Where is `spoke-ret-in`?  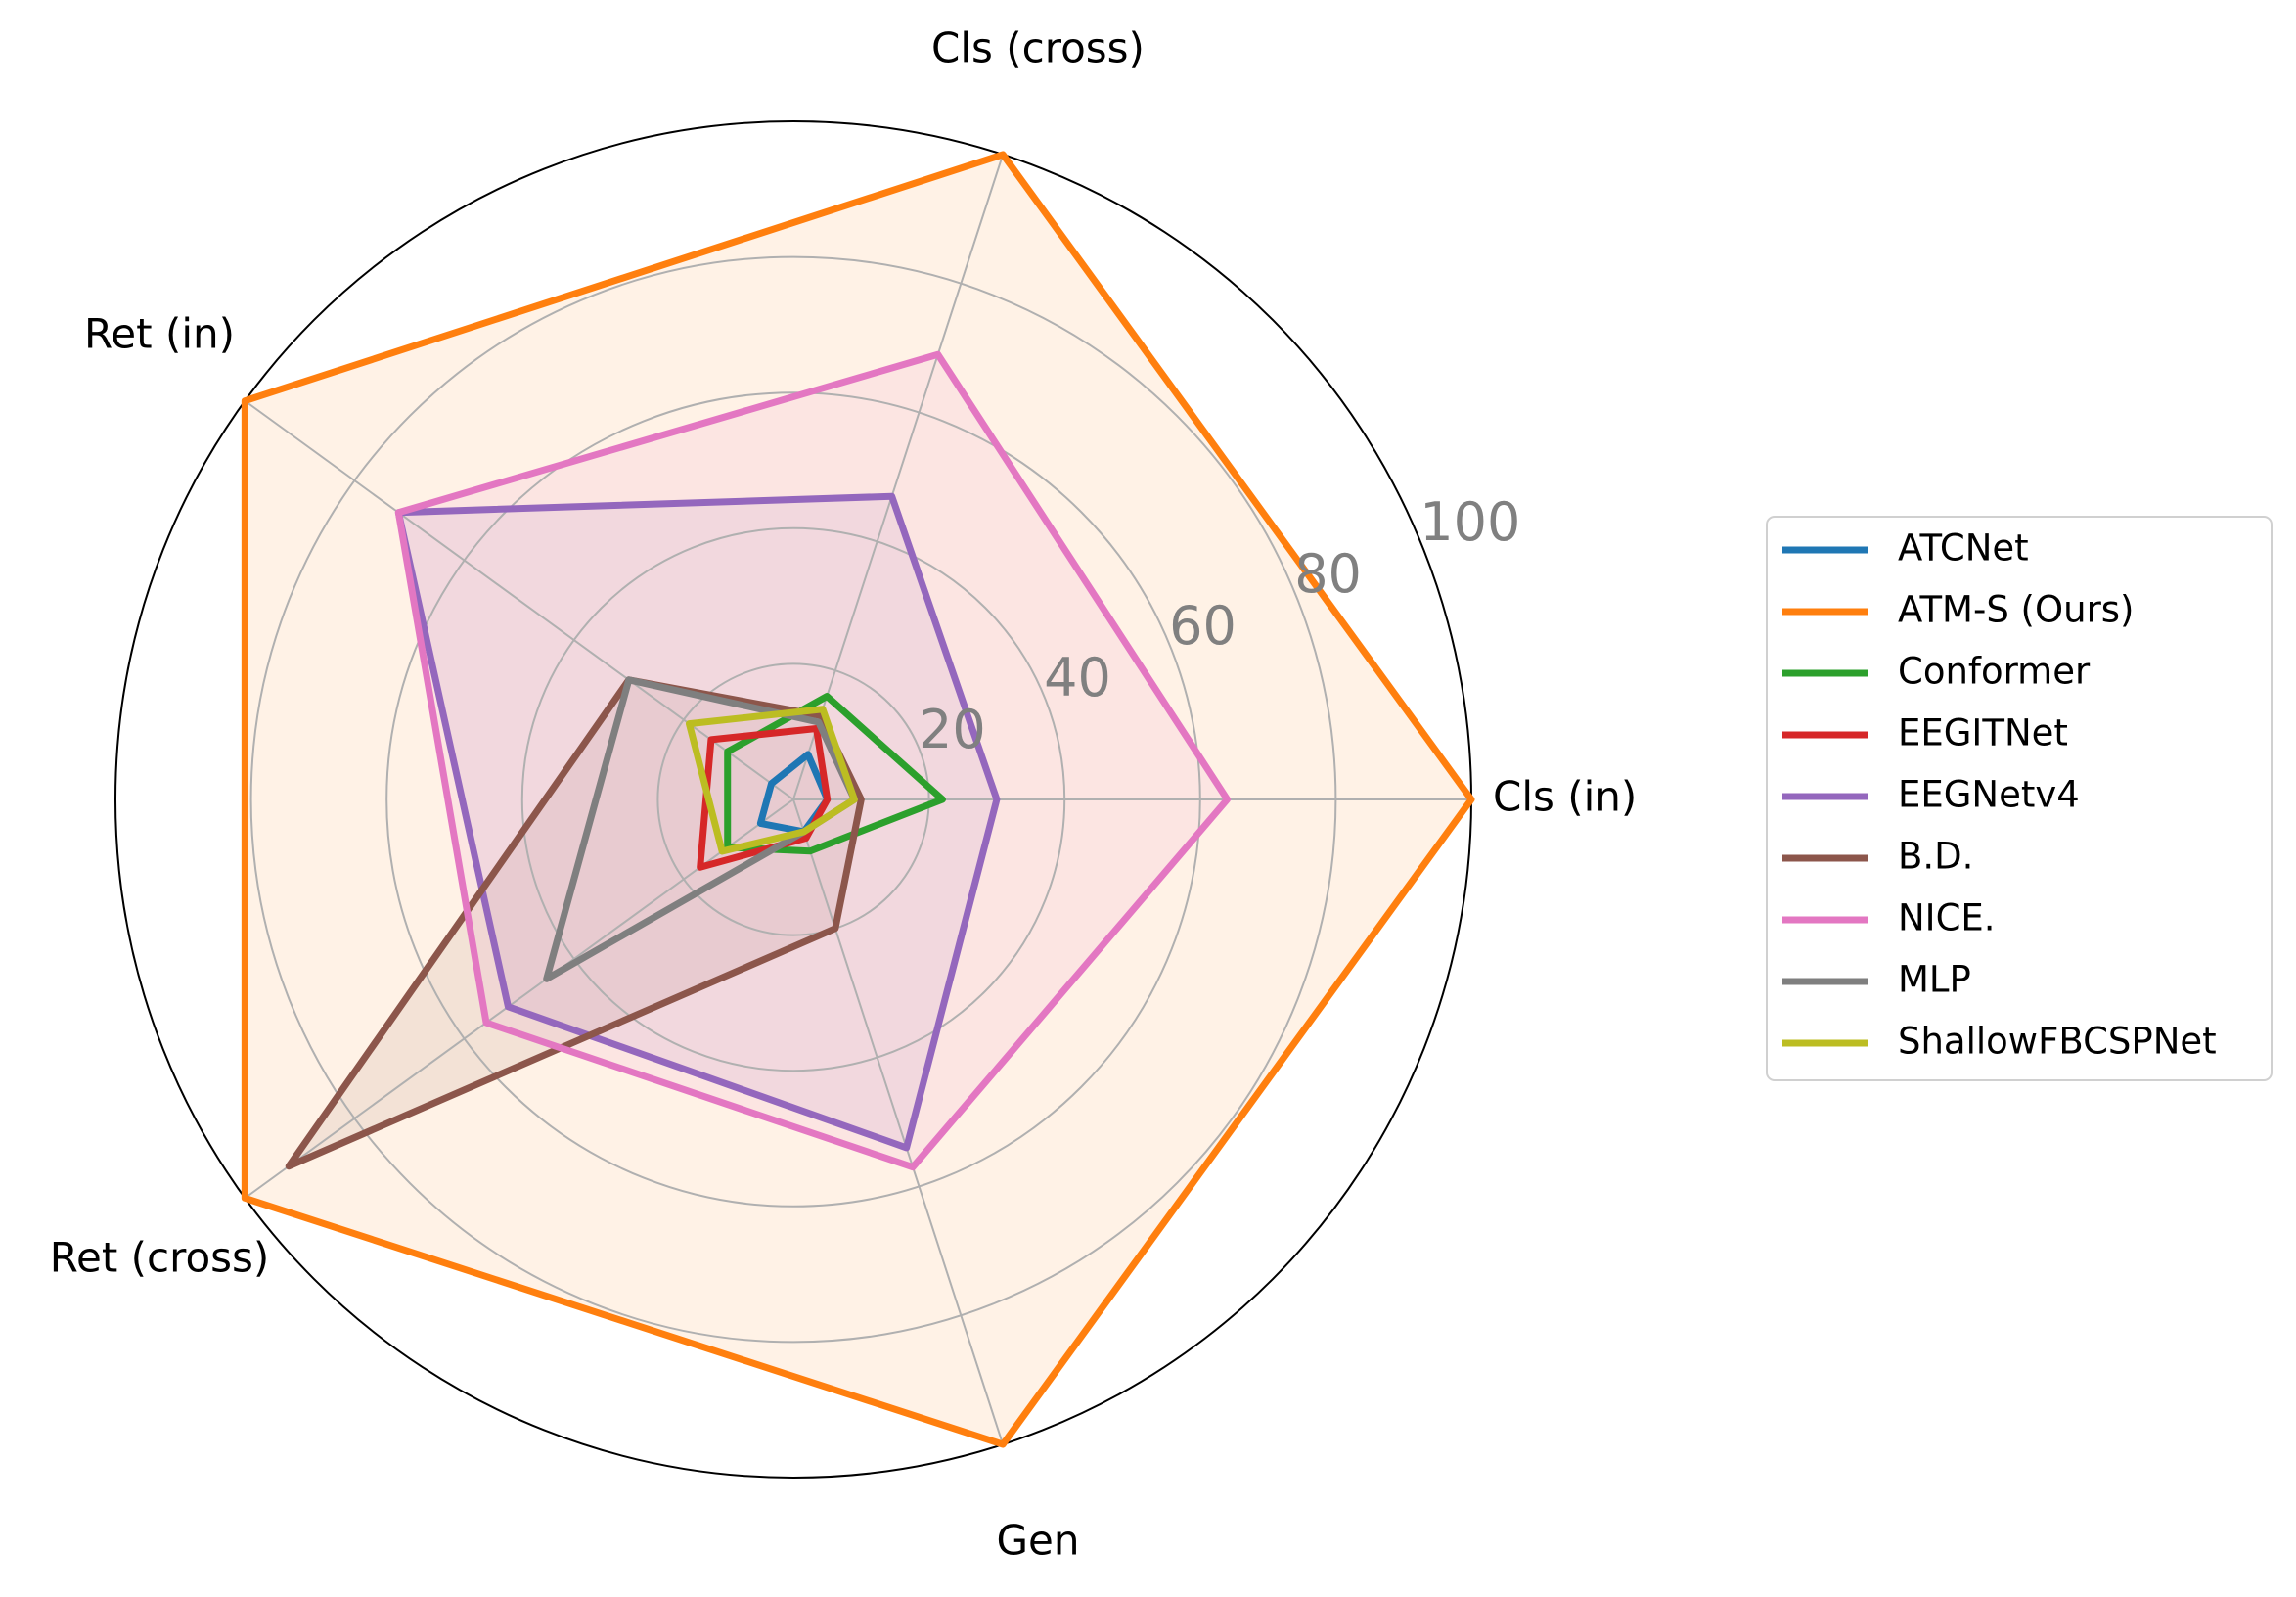 spoke-ret-in is located at coordinates (519, 599).